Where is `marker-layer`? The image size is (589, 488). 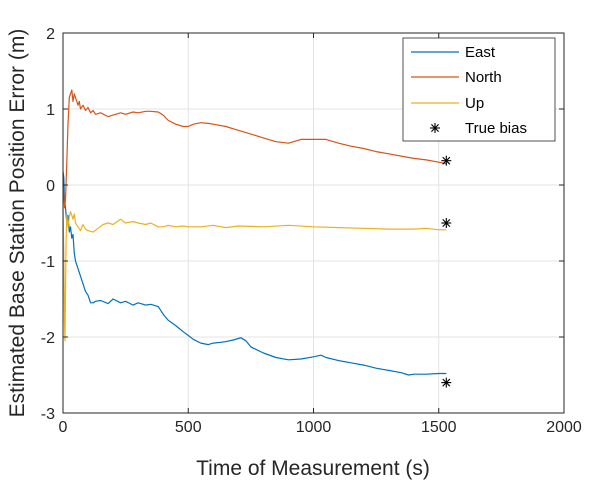 marker-layer is located at coordinates (446, 271).